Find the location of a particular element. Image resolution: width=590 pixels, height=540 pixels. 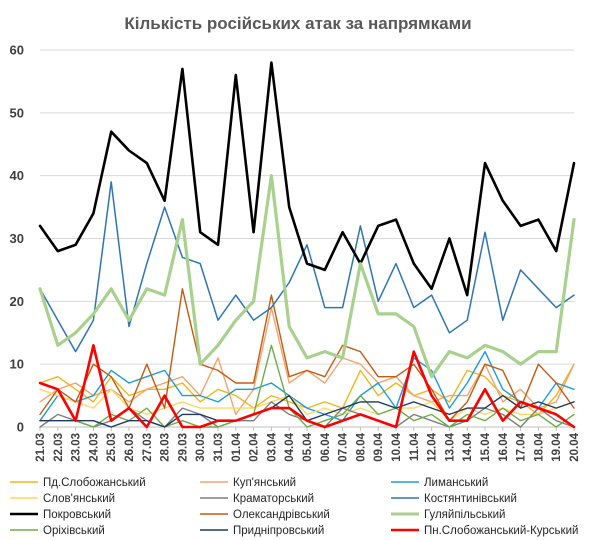

x-tick-label: 09.04 is located at coordinates (379, 446).